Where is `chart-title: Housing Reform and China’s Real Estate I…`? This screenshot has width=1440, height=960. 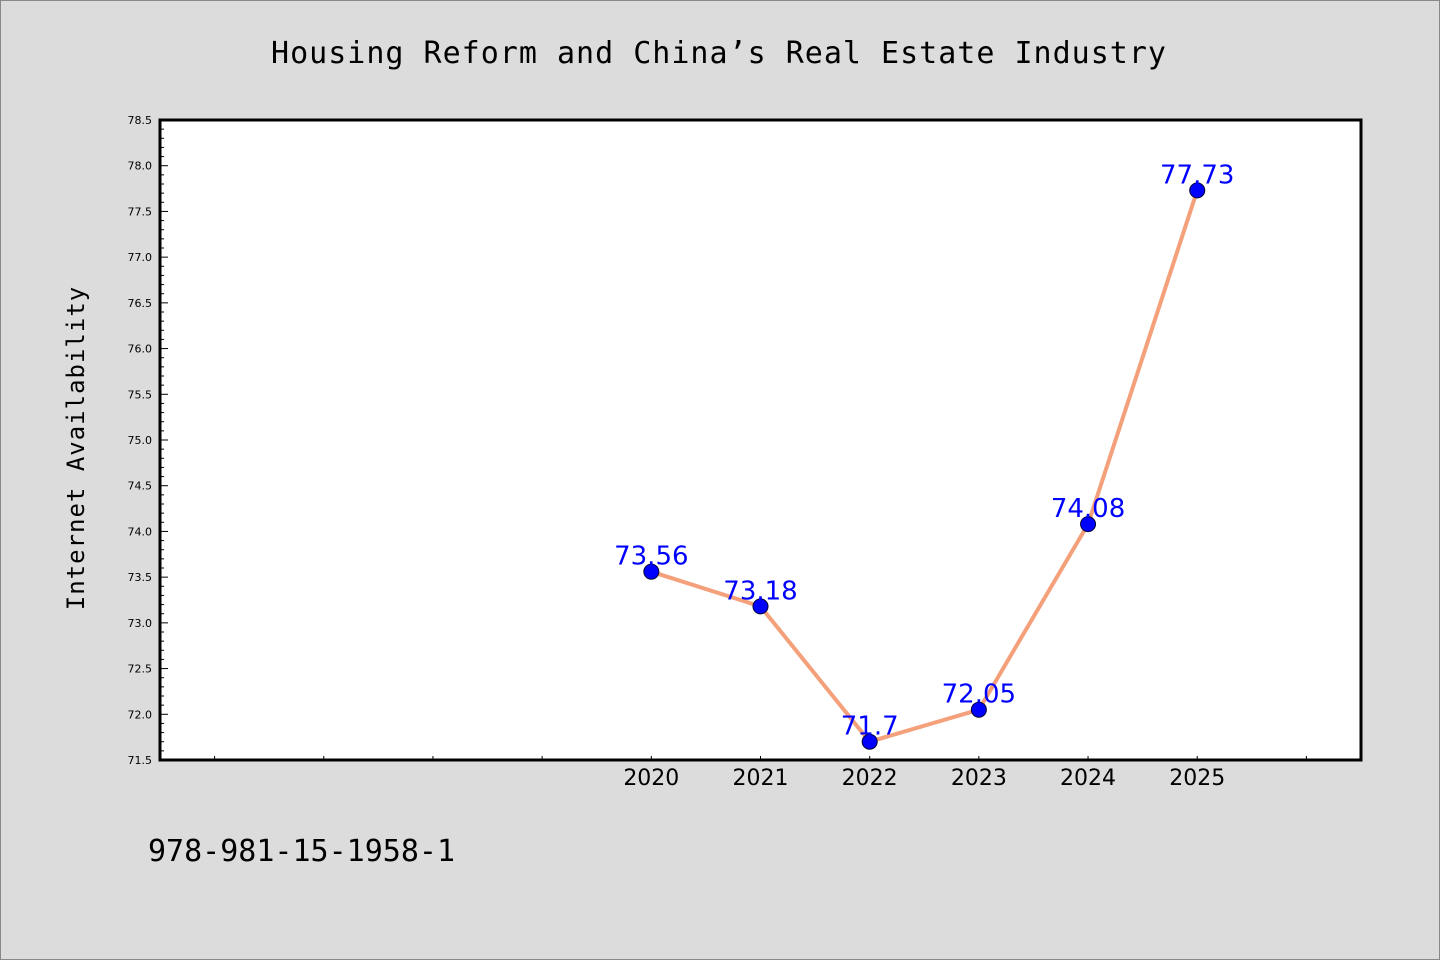
chart-title: Housing Reform and China’s Real Estate I… is located at coordinates (719, 53).